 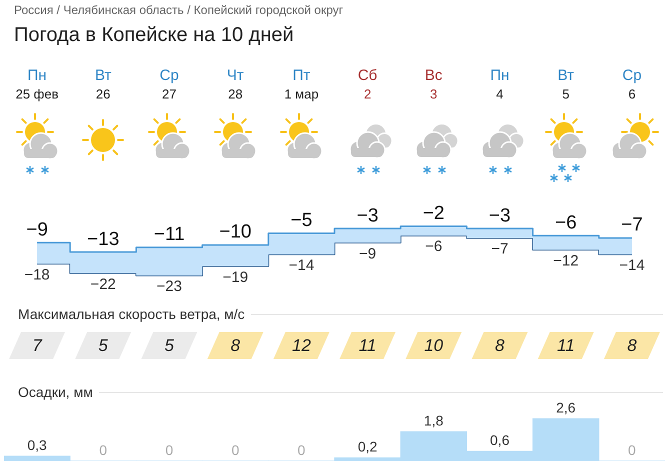 I want to click on data-label: −13, so click(x=103, y=239).